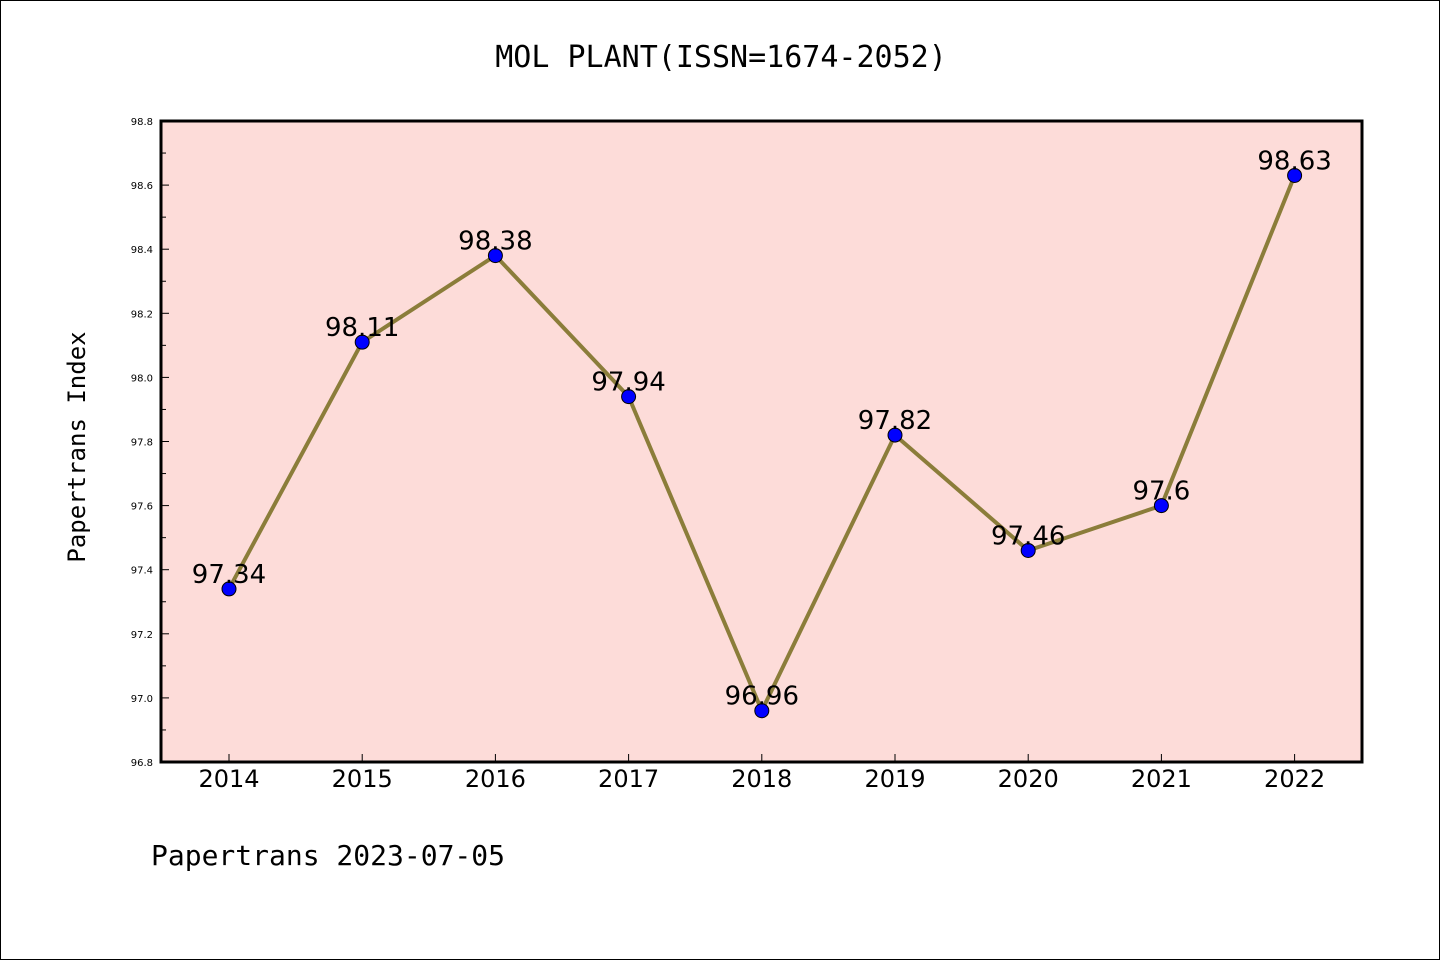 The height and width of the screenshot is (961, 1440). What do you see at coordinates (77, 446) in the screenshot?
I see `y-axis-label: Papertrans Index` at bounding box center [77, 446].